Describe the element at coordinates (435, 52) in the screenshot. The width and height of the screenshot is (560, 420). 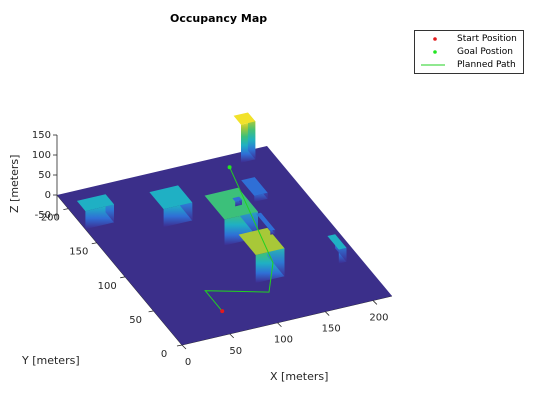
I see `legend-goal-marker` at that location.